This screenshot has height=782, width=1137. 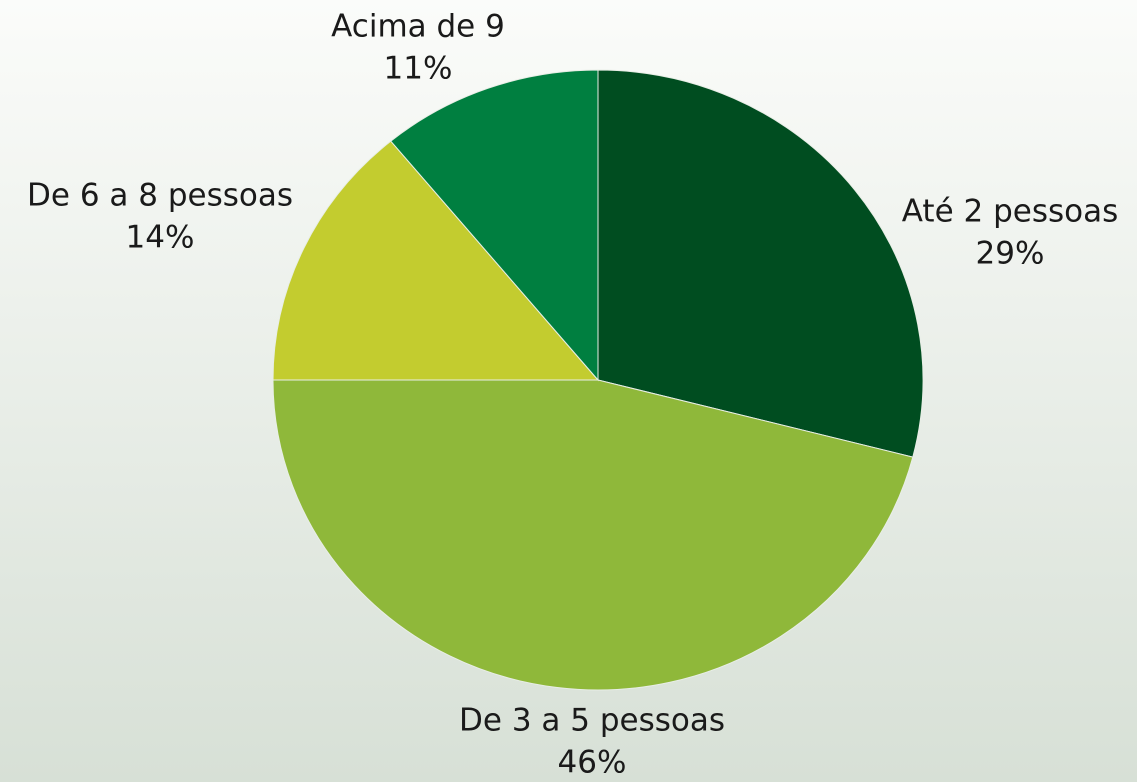 What do you see at coordinates (160, 196) in the screenshot?
I see `slice-label: De 6 a 8 pessoas` at bounding box center [160, 196].